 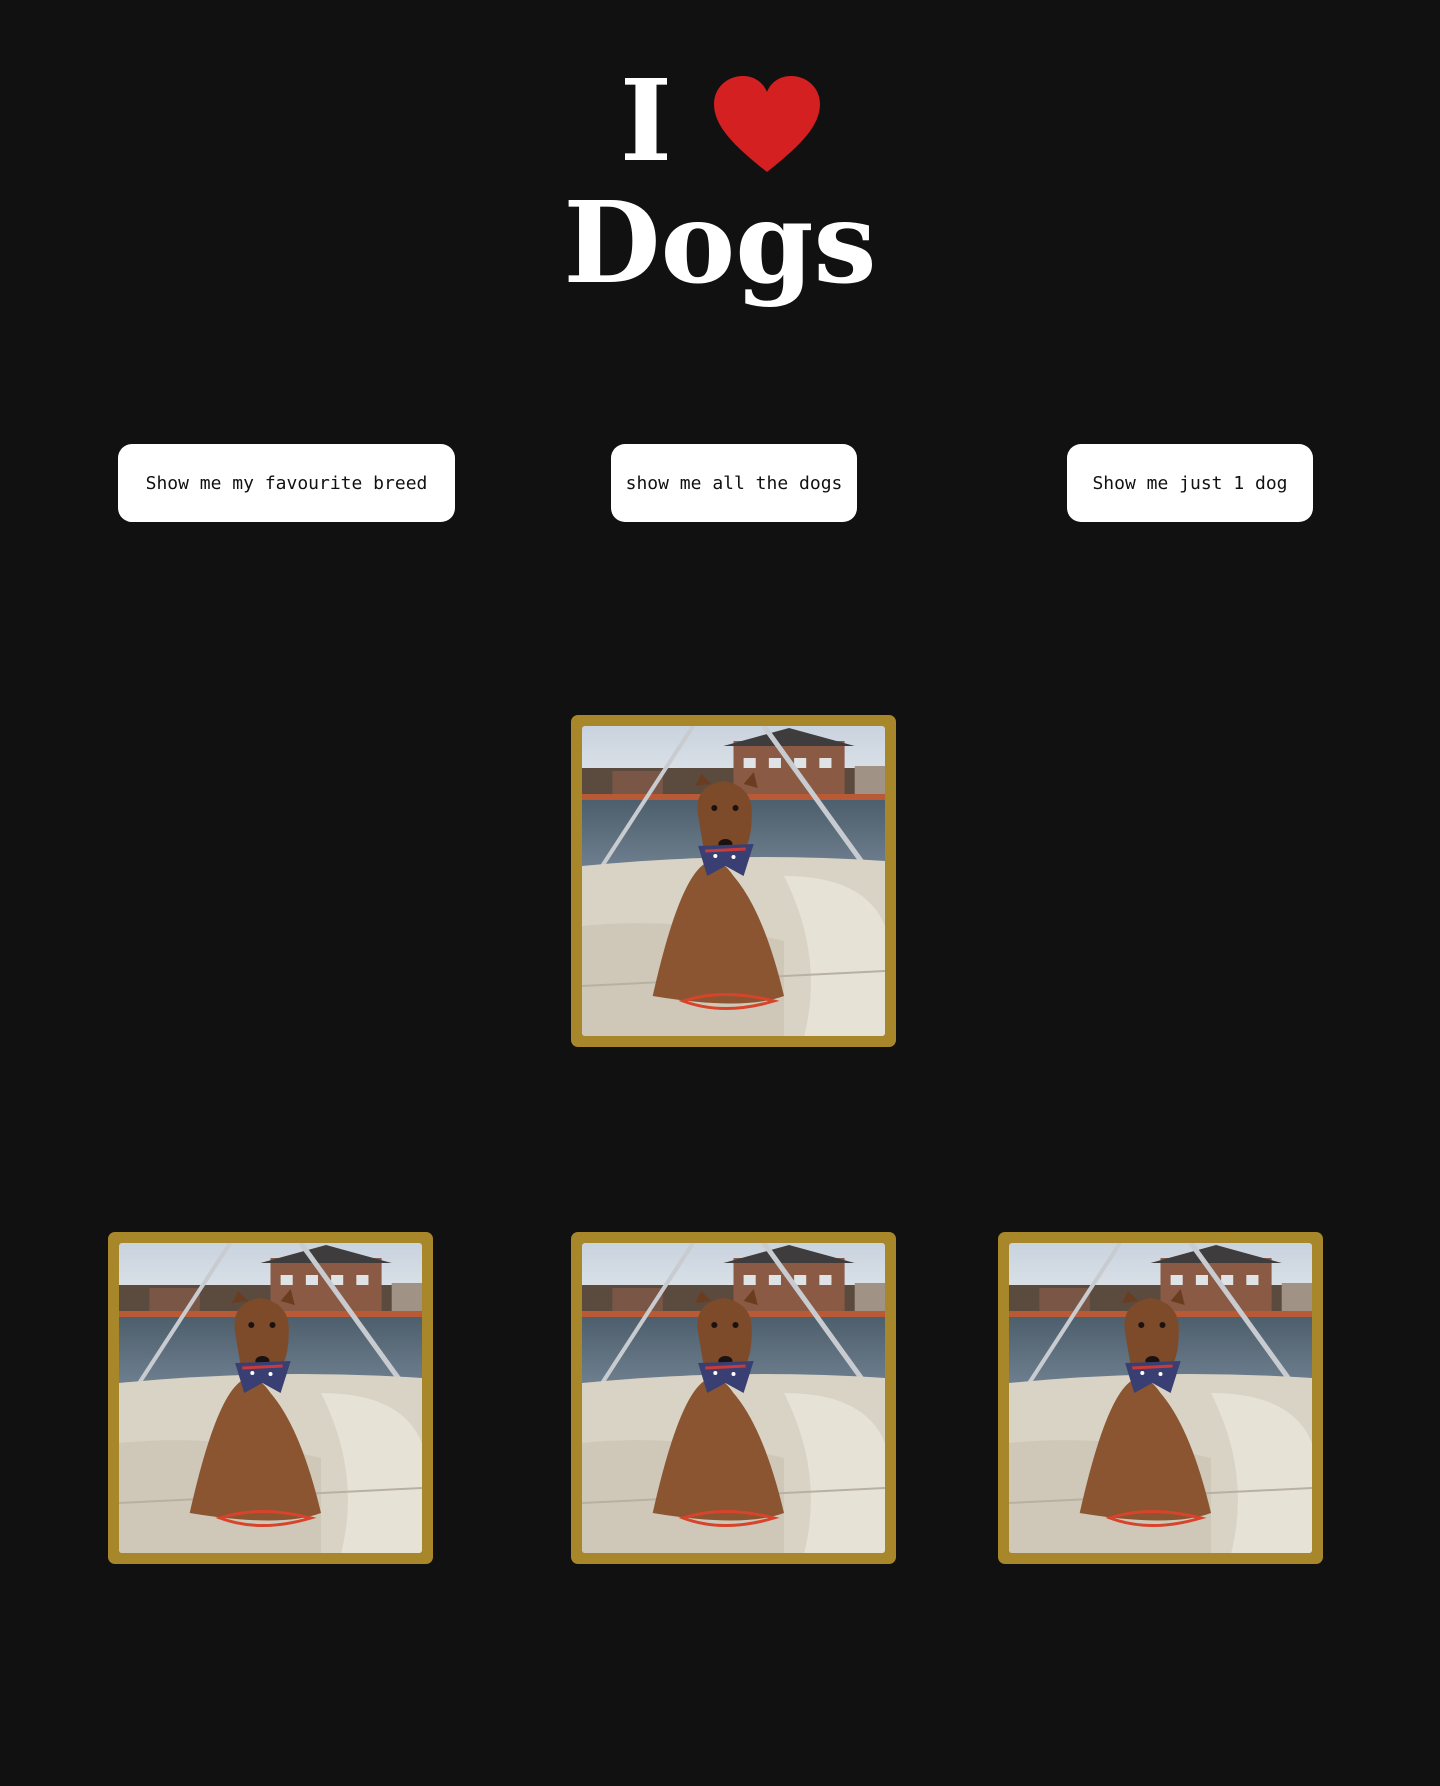 I want to click on show-all-dogs-button: show me all the dogs, so click(x=734, y=483).